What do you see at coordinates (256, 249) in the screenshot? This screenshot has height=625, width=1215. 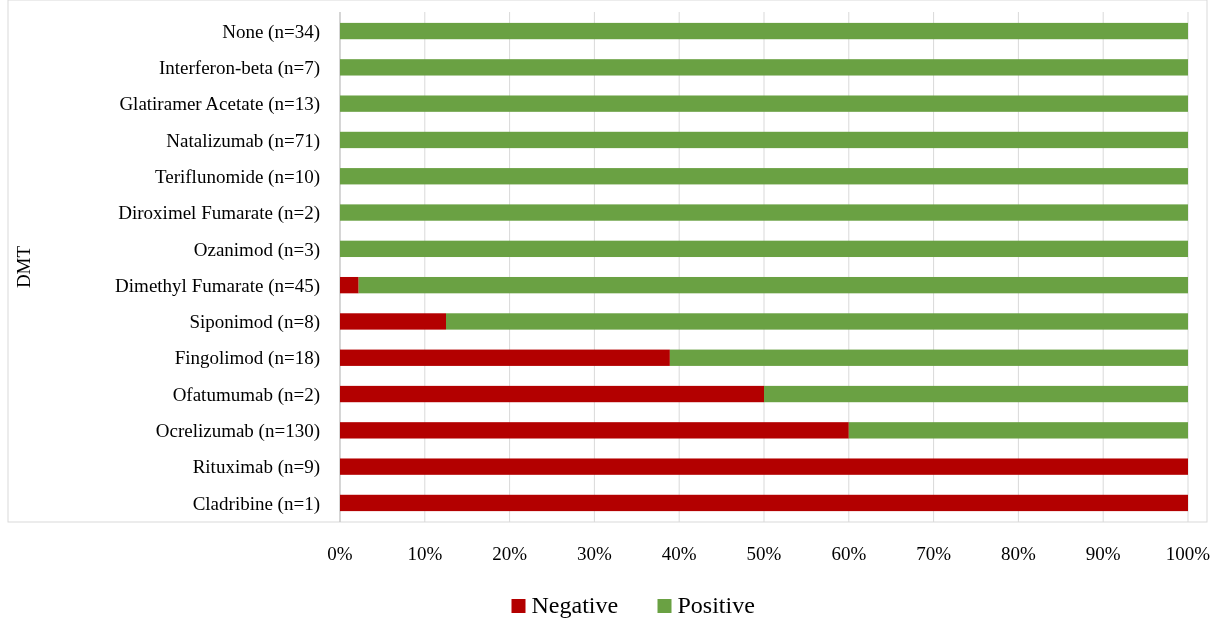 I see `y-tick-label: Ozanimod (n=3)` at bounding box center [256, 249].